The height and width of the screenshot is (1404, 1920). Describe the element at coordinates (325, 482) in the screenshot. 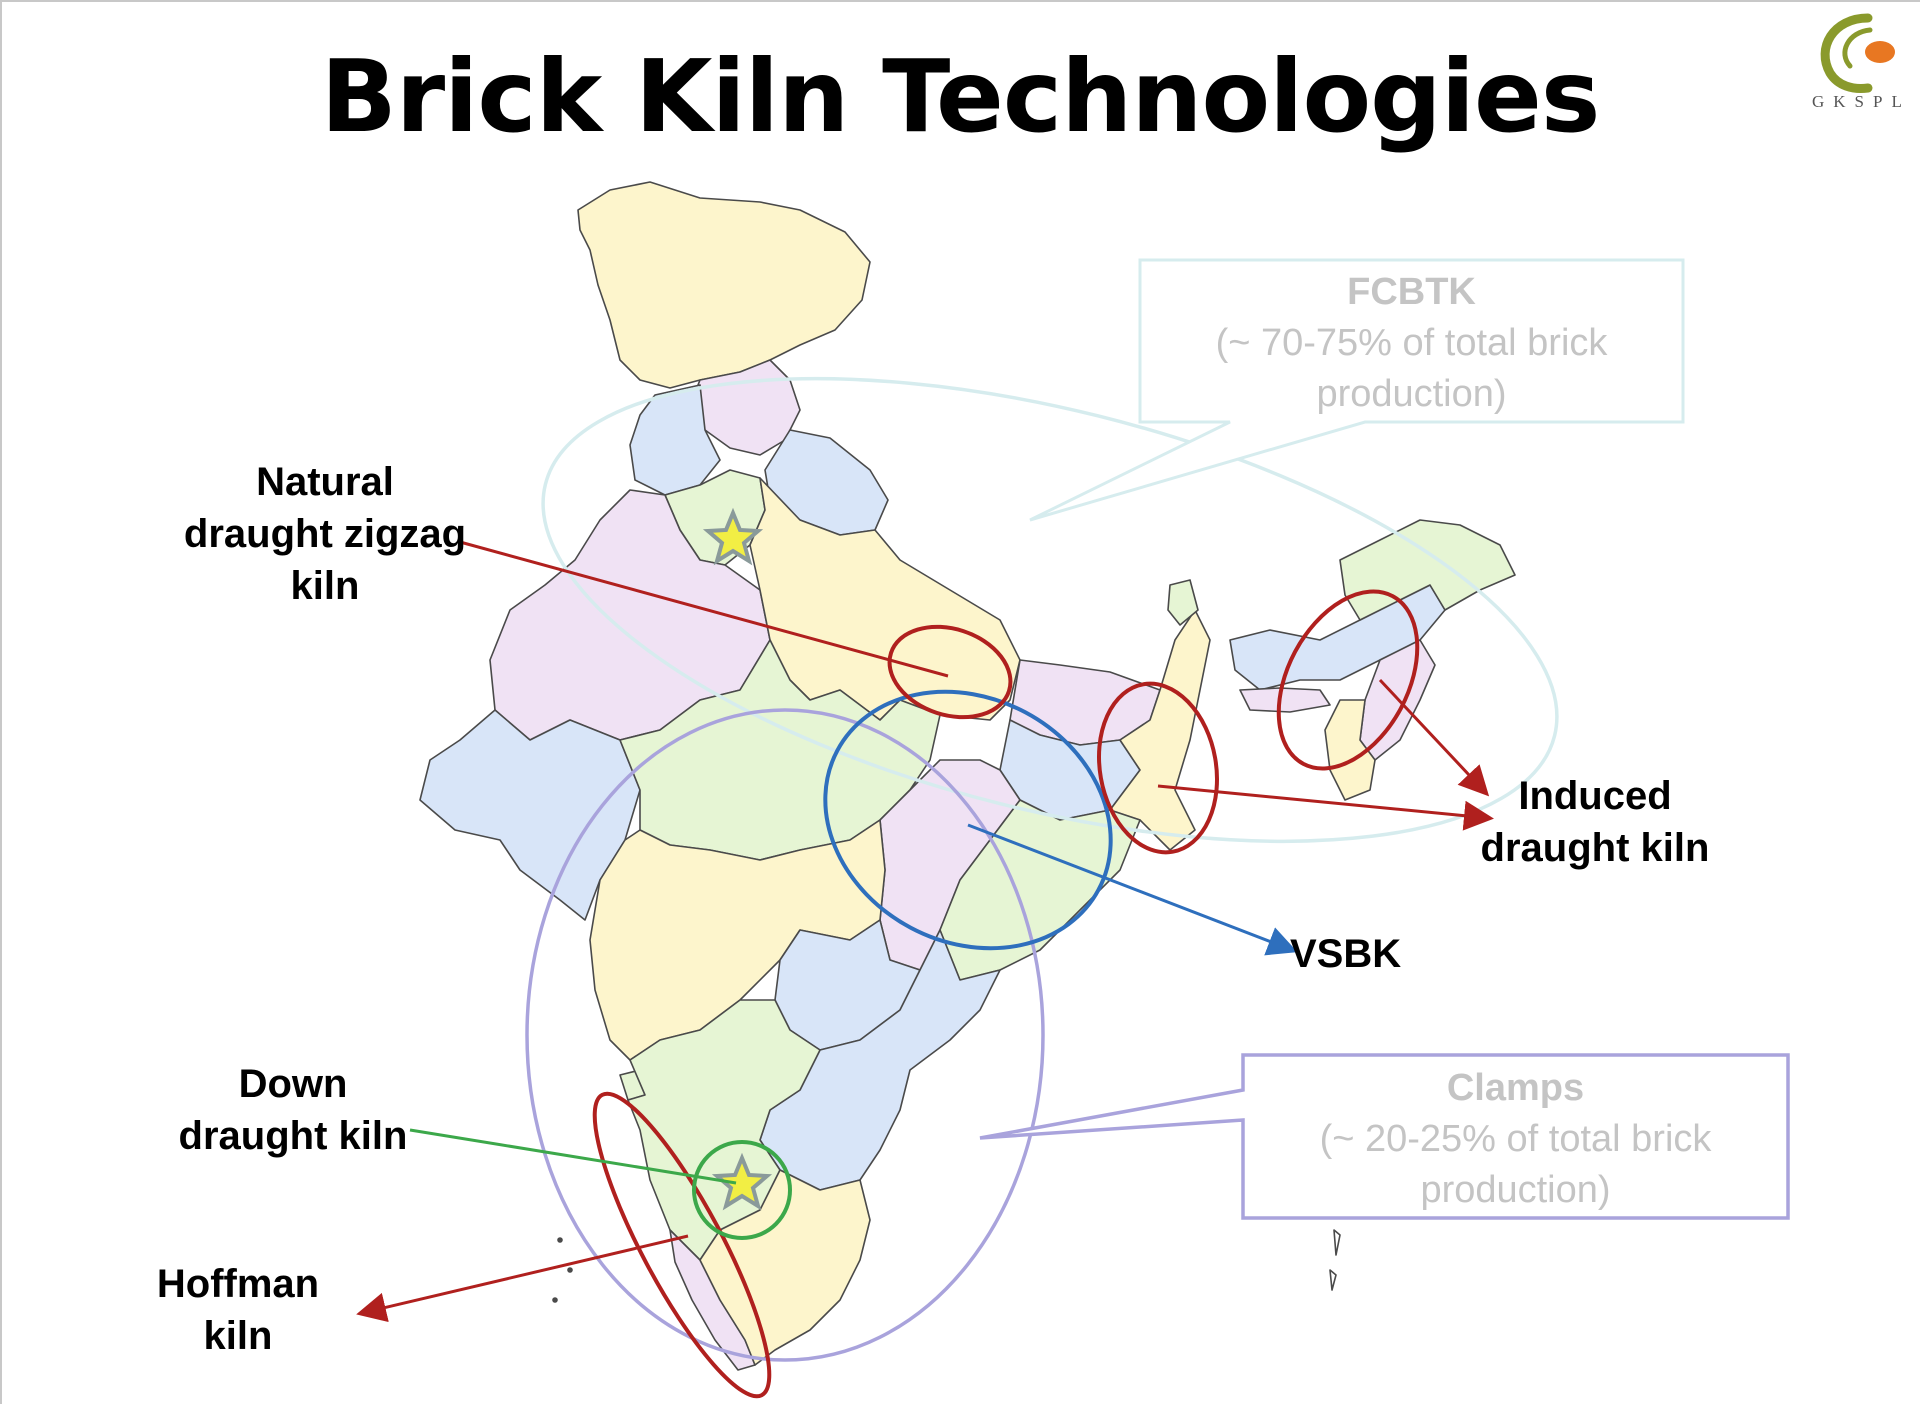

I see `label-natural-line-1: Natural` at that location.